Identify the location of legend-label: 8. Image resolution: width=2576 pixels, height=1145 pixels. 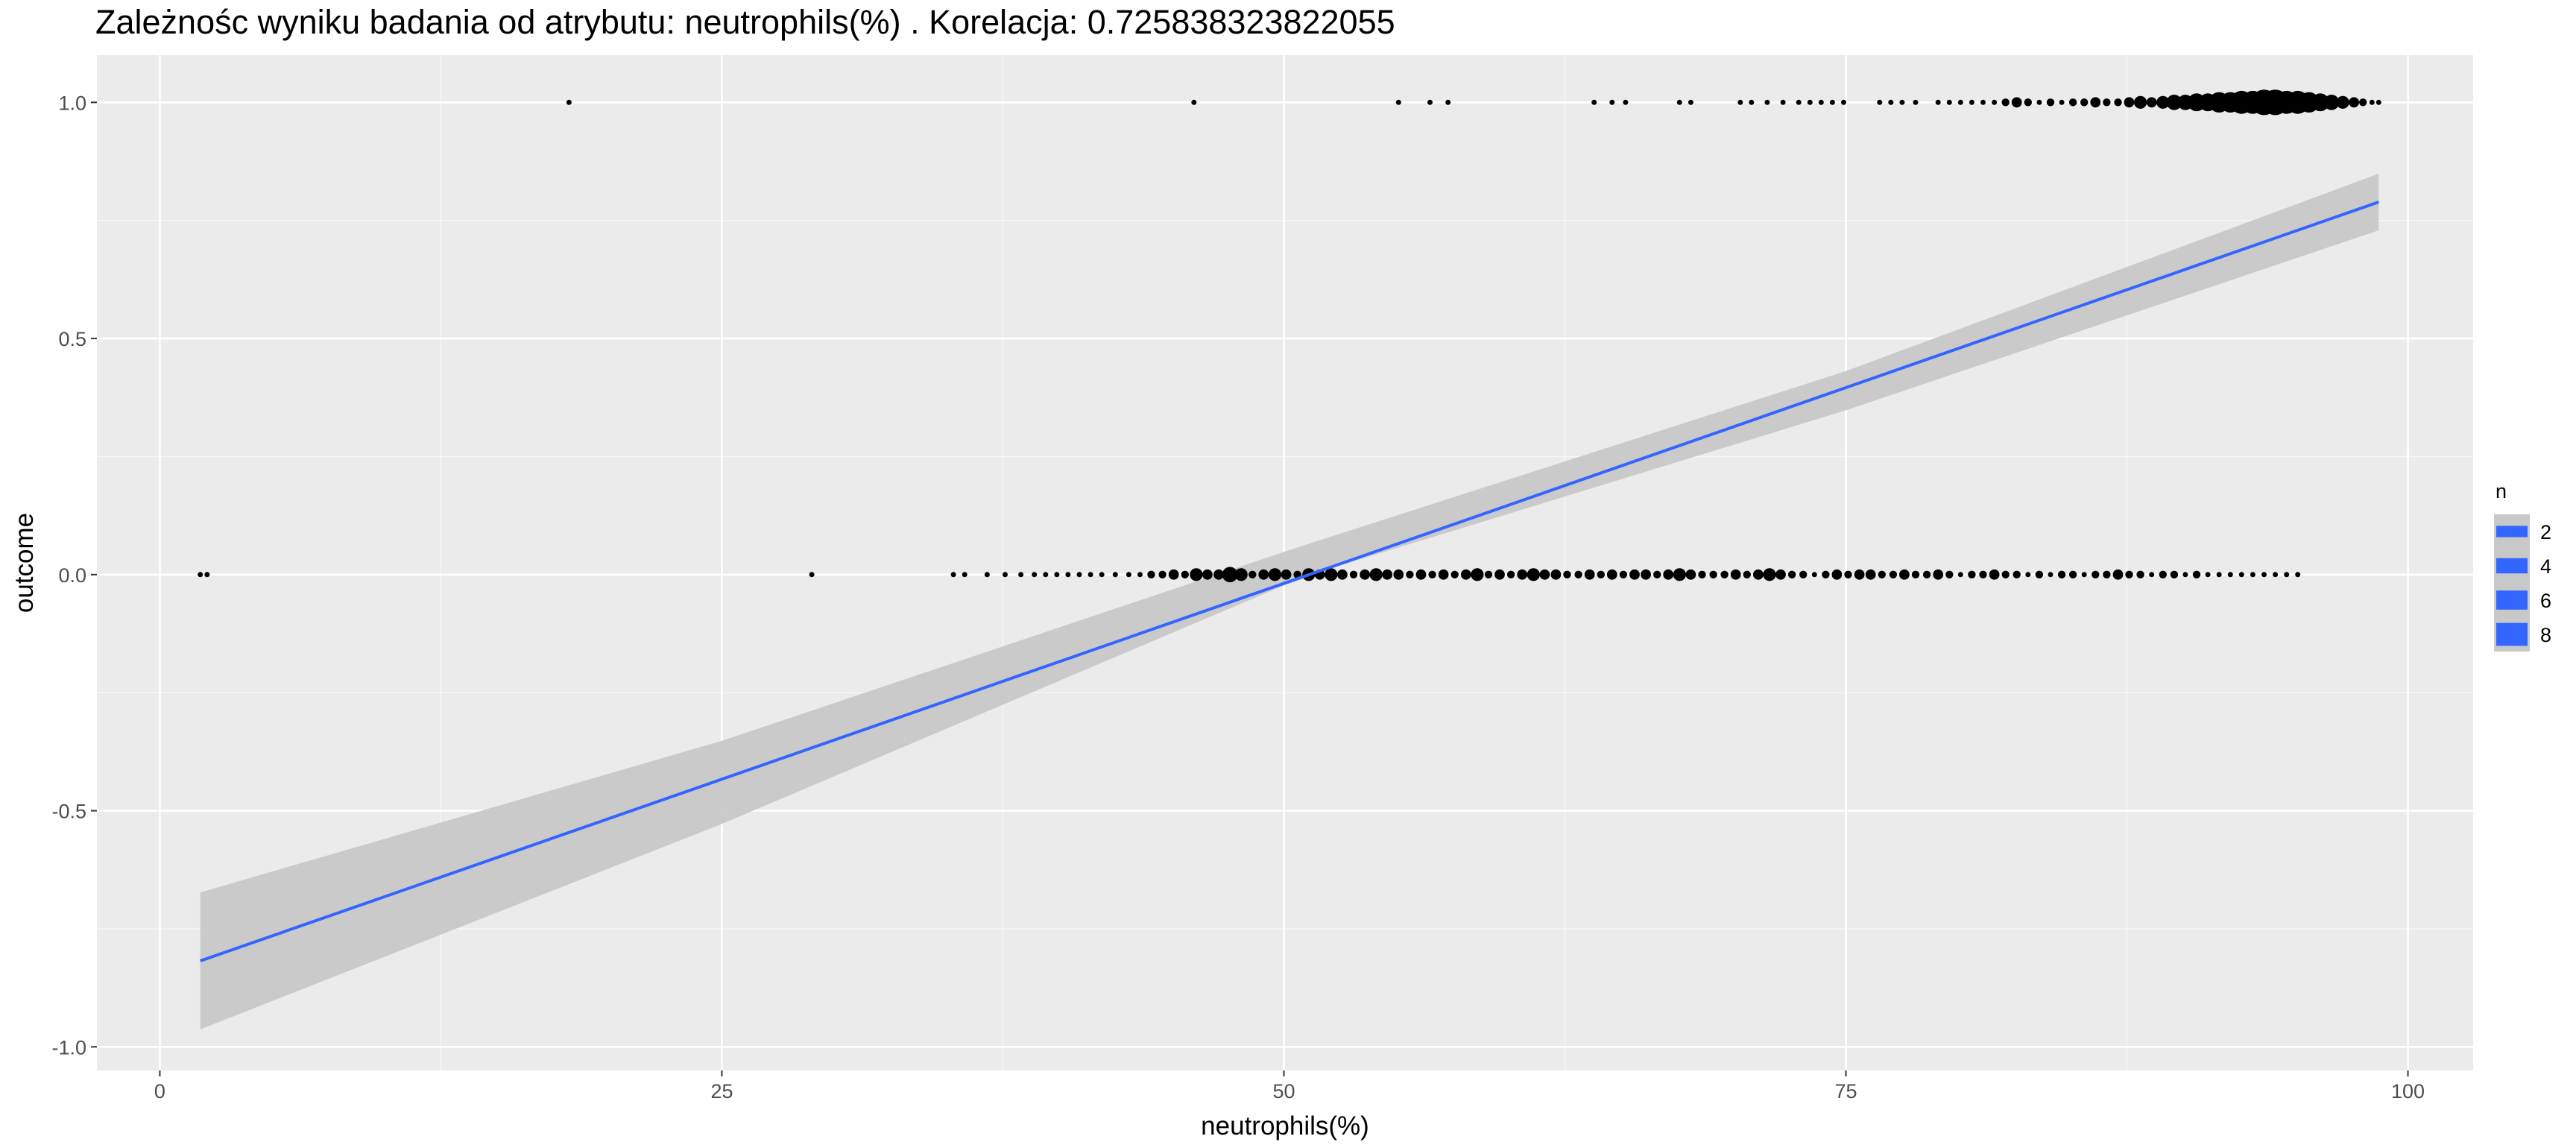
(2545, 635).